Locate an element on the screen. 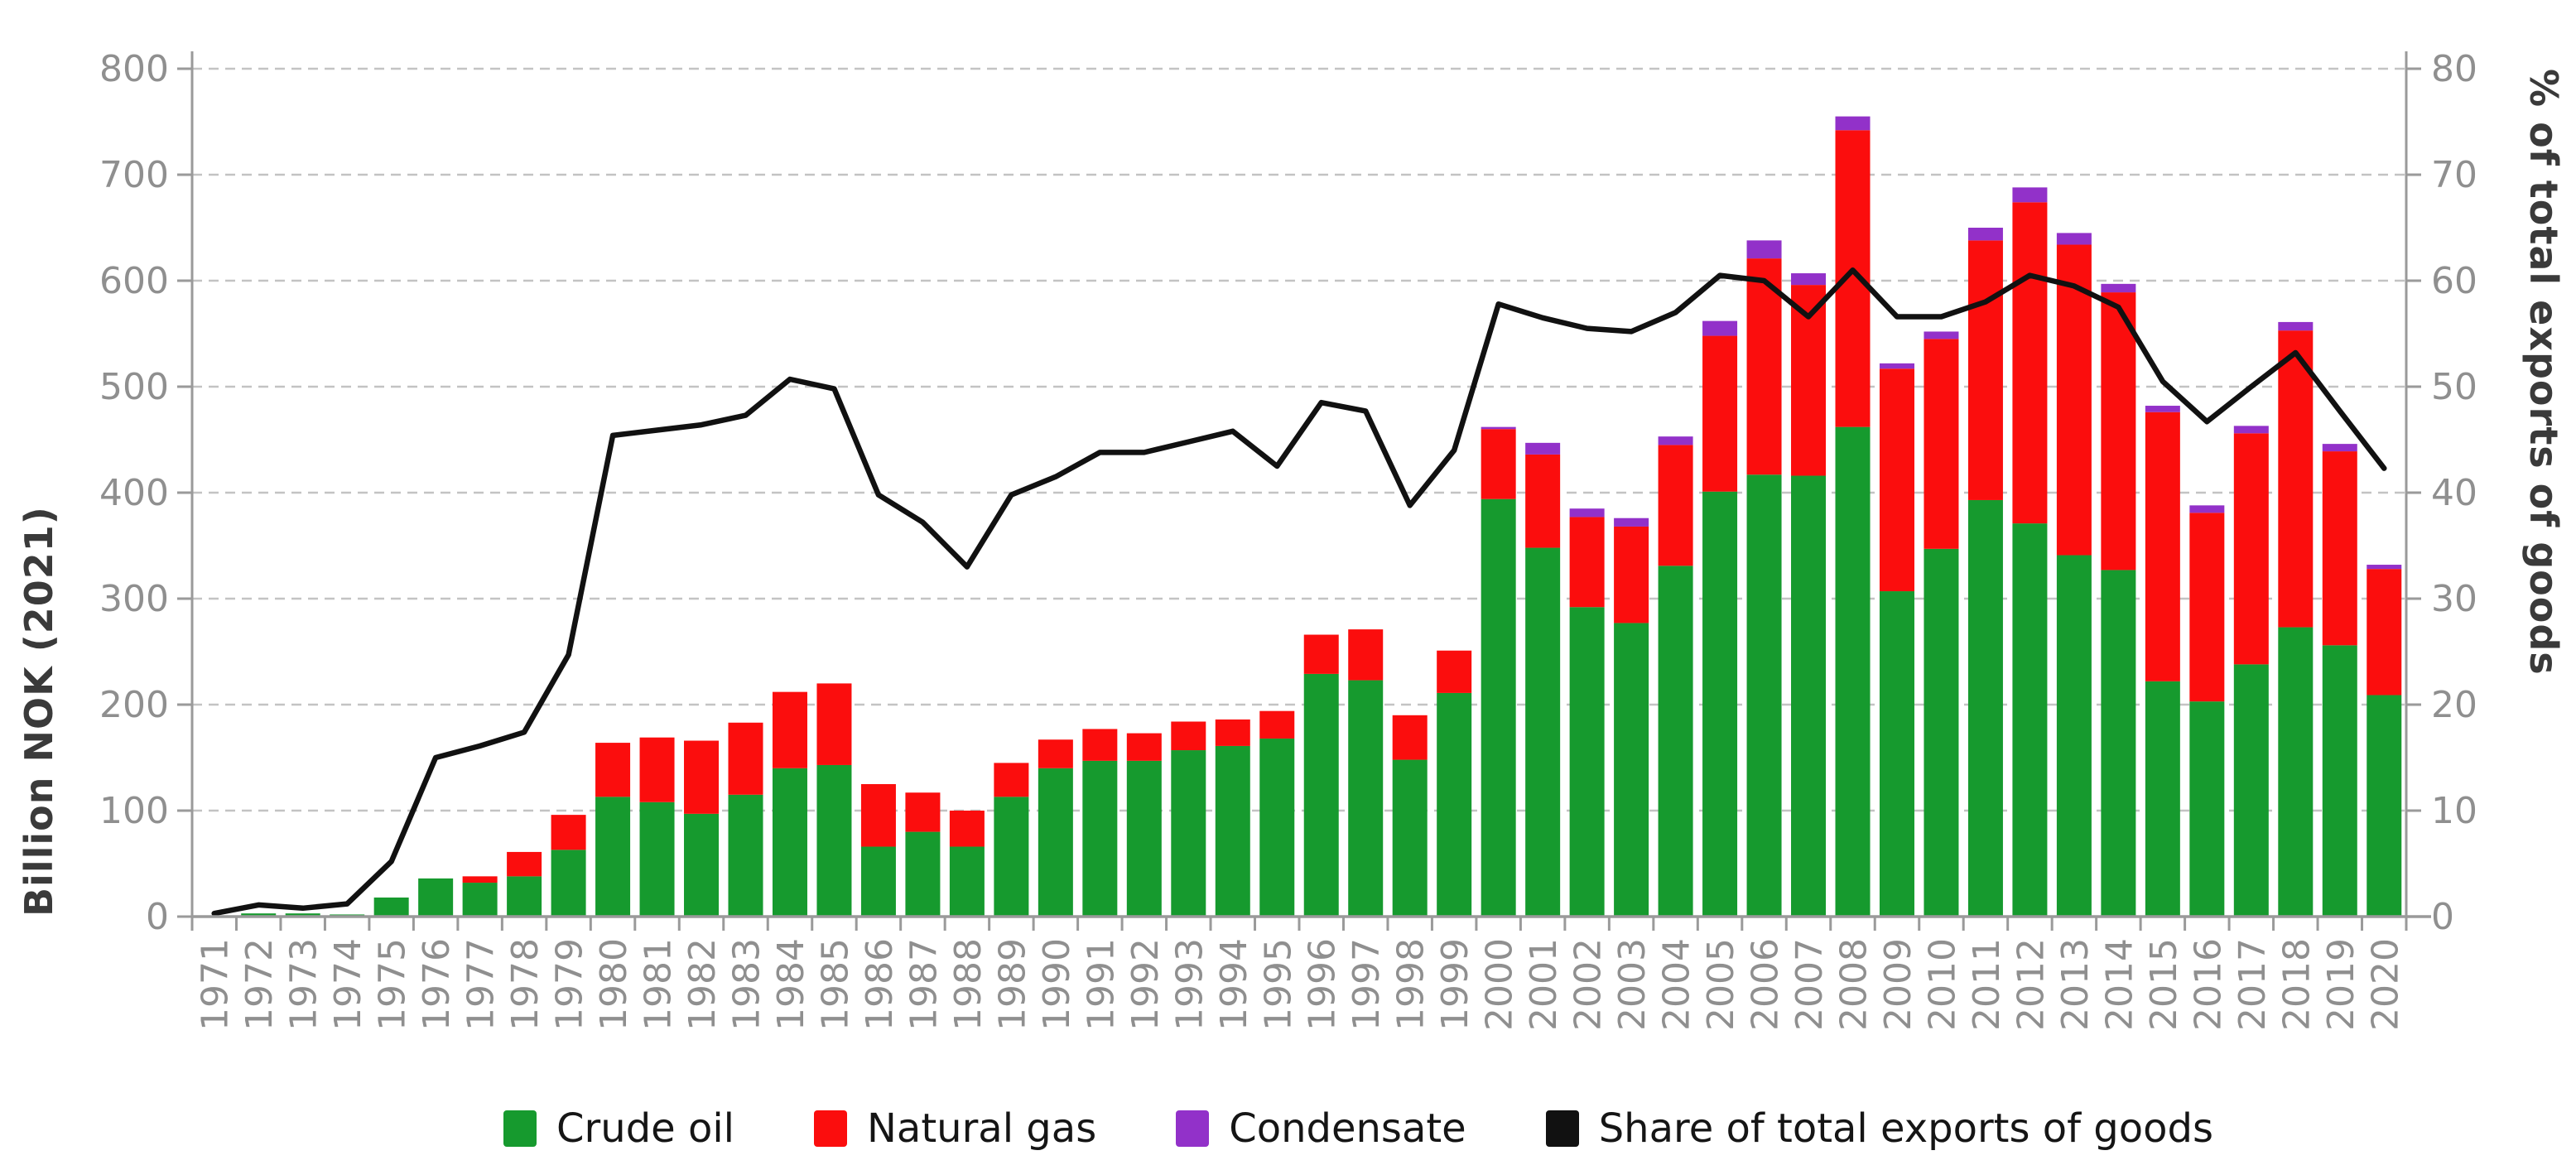  x-axis-year-label: 1986 is located at coordinates (880, 984).